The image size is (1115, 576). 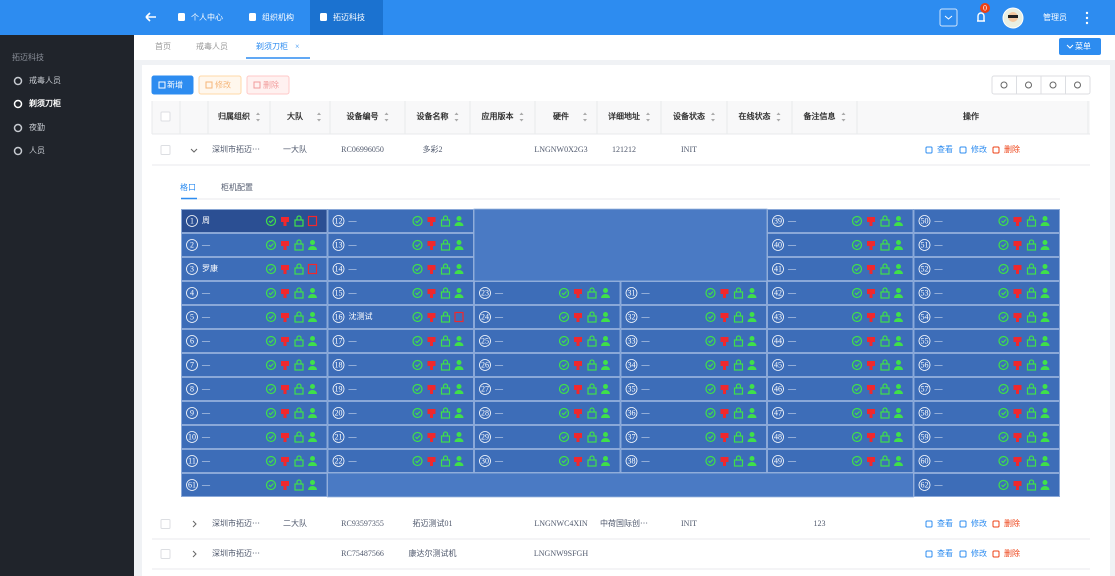 I want to click on sidebar-item: 剃须刀柜, so click(x=44, y=103).